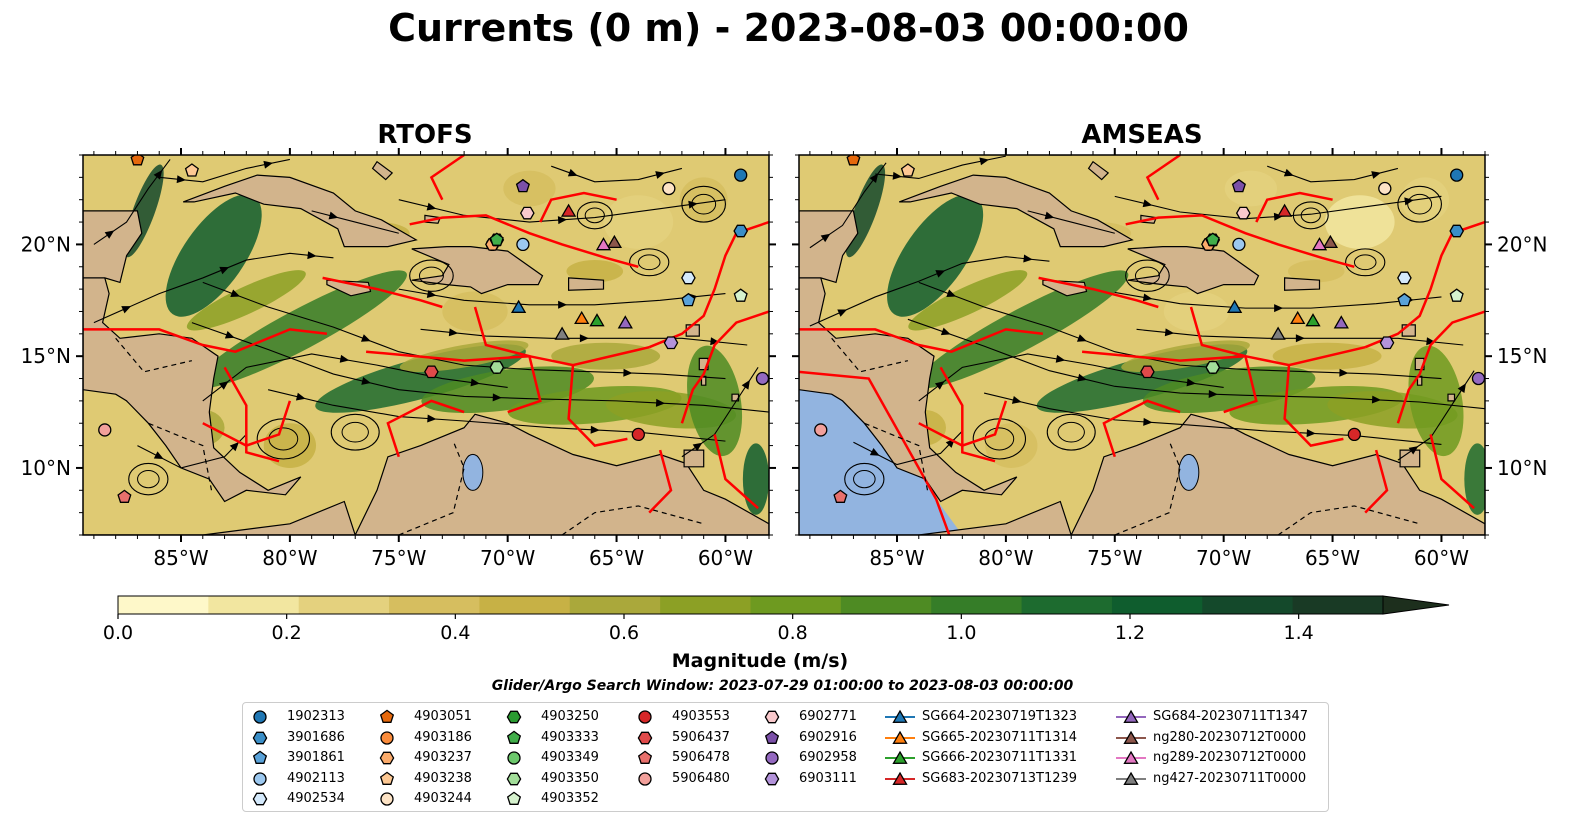 This screenshot has width=1577, height=827. Describe the element at coordinates (425, 135) in the screenshot. I see `panel-title-rtofs: RTOFS` at that location.